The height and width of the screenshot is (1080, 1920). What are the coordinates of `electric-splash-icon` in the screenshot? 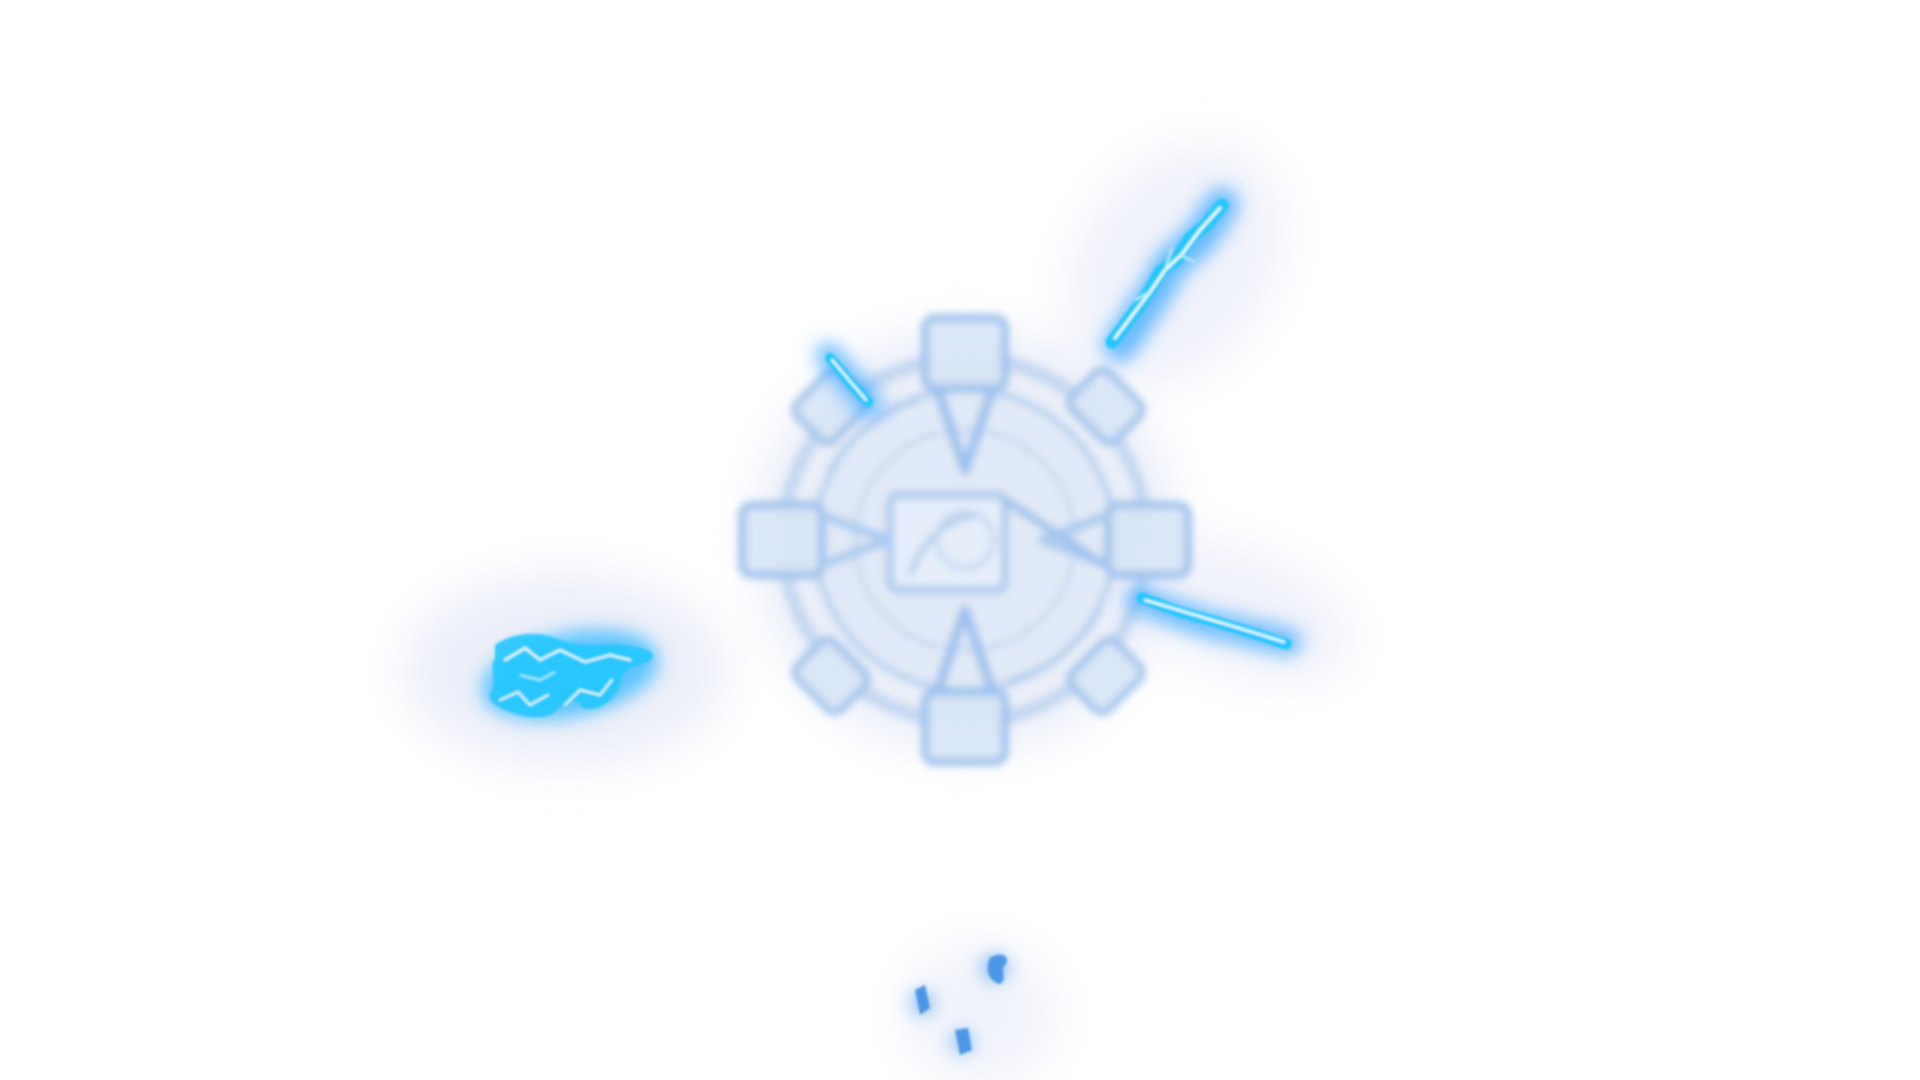 It's located at (571, 675).